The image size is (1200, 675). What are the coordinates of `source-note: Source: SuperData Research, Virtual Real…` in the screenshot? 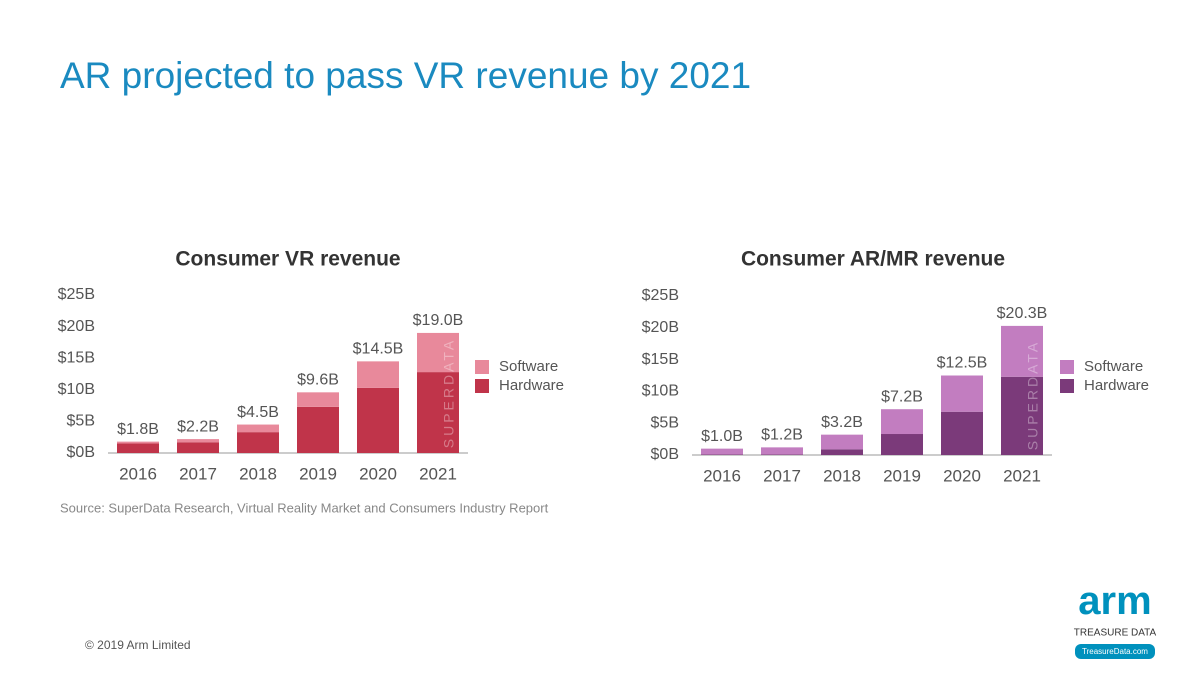 It's located at (304, 507).